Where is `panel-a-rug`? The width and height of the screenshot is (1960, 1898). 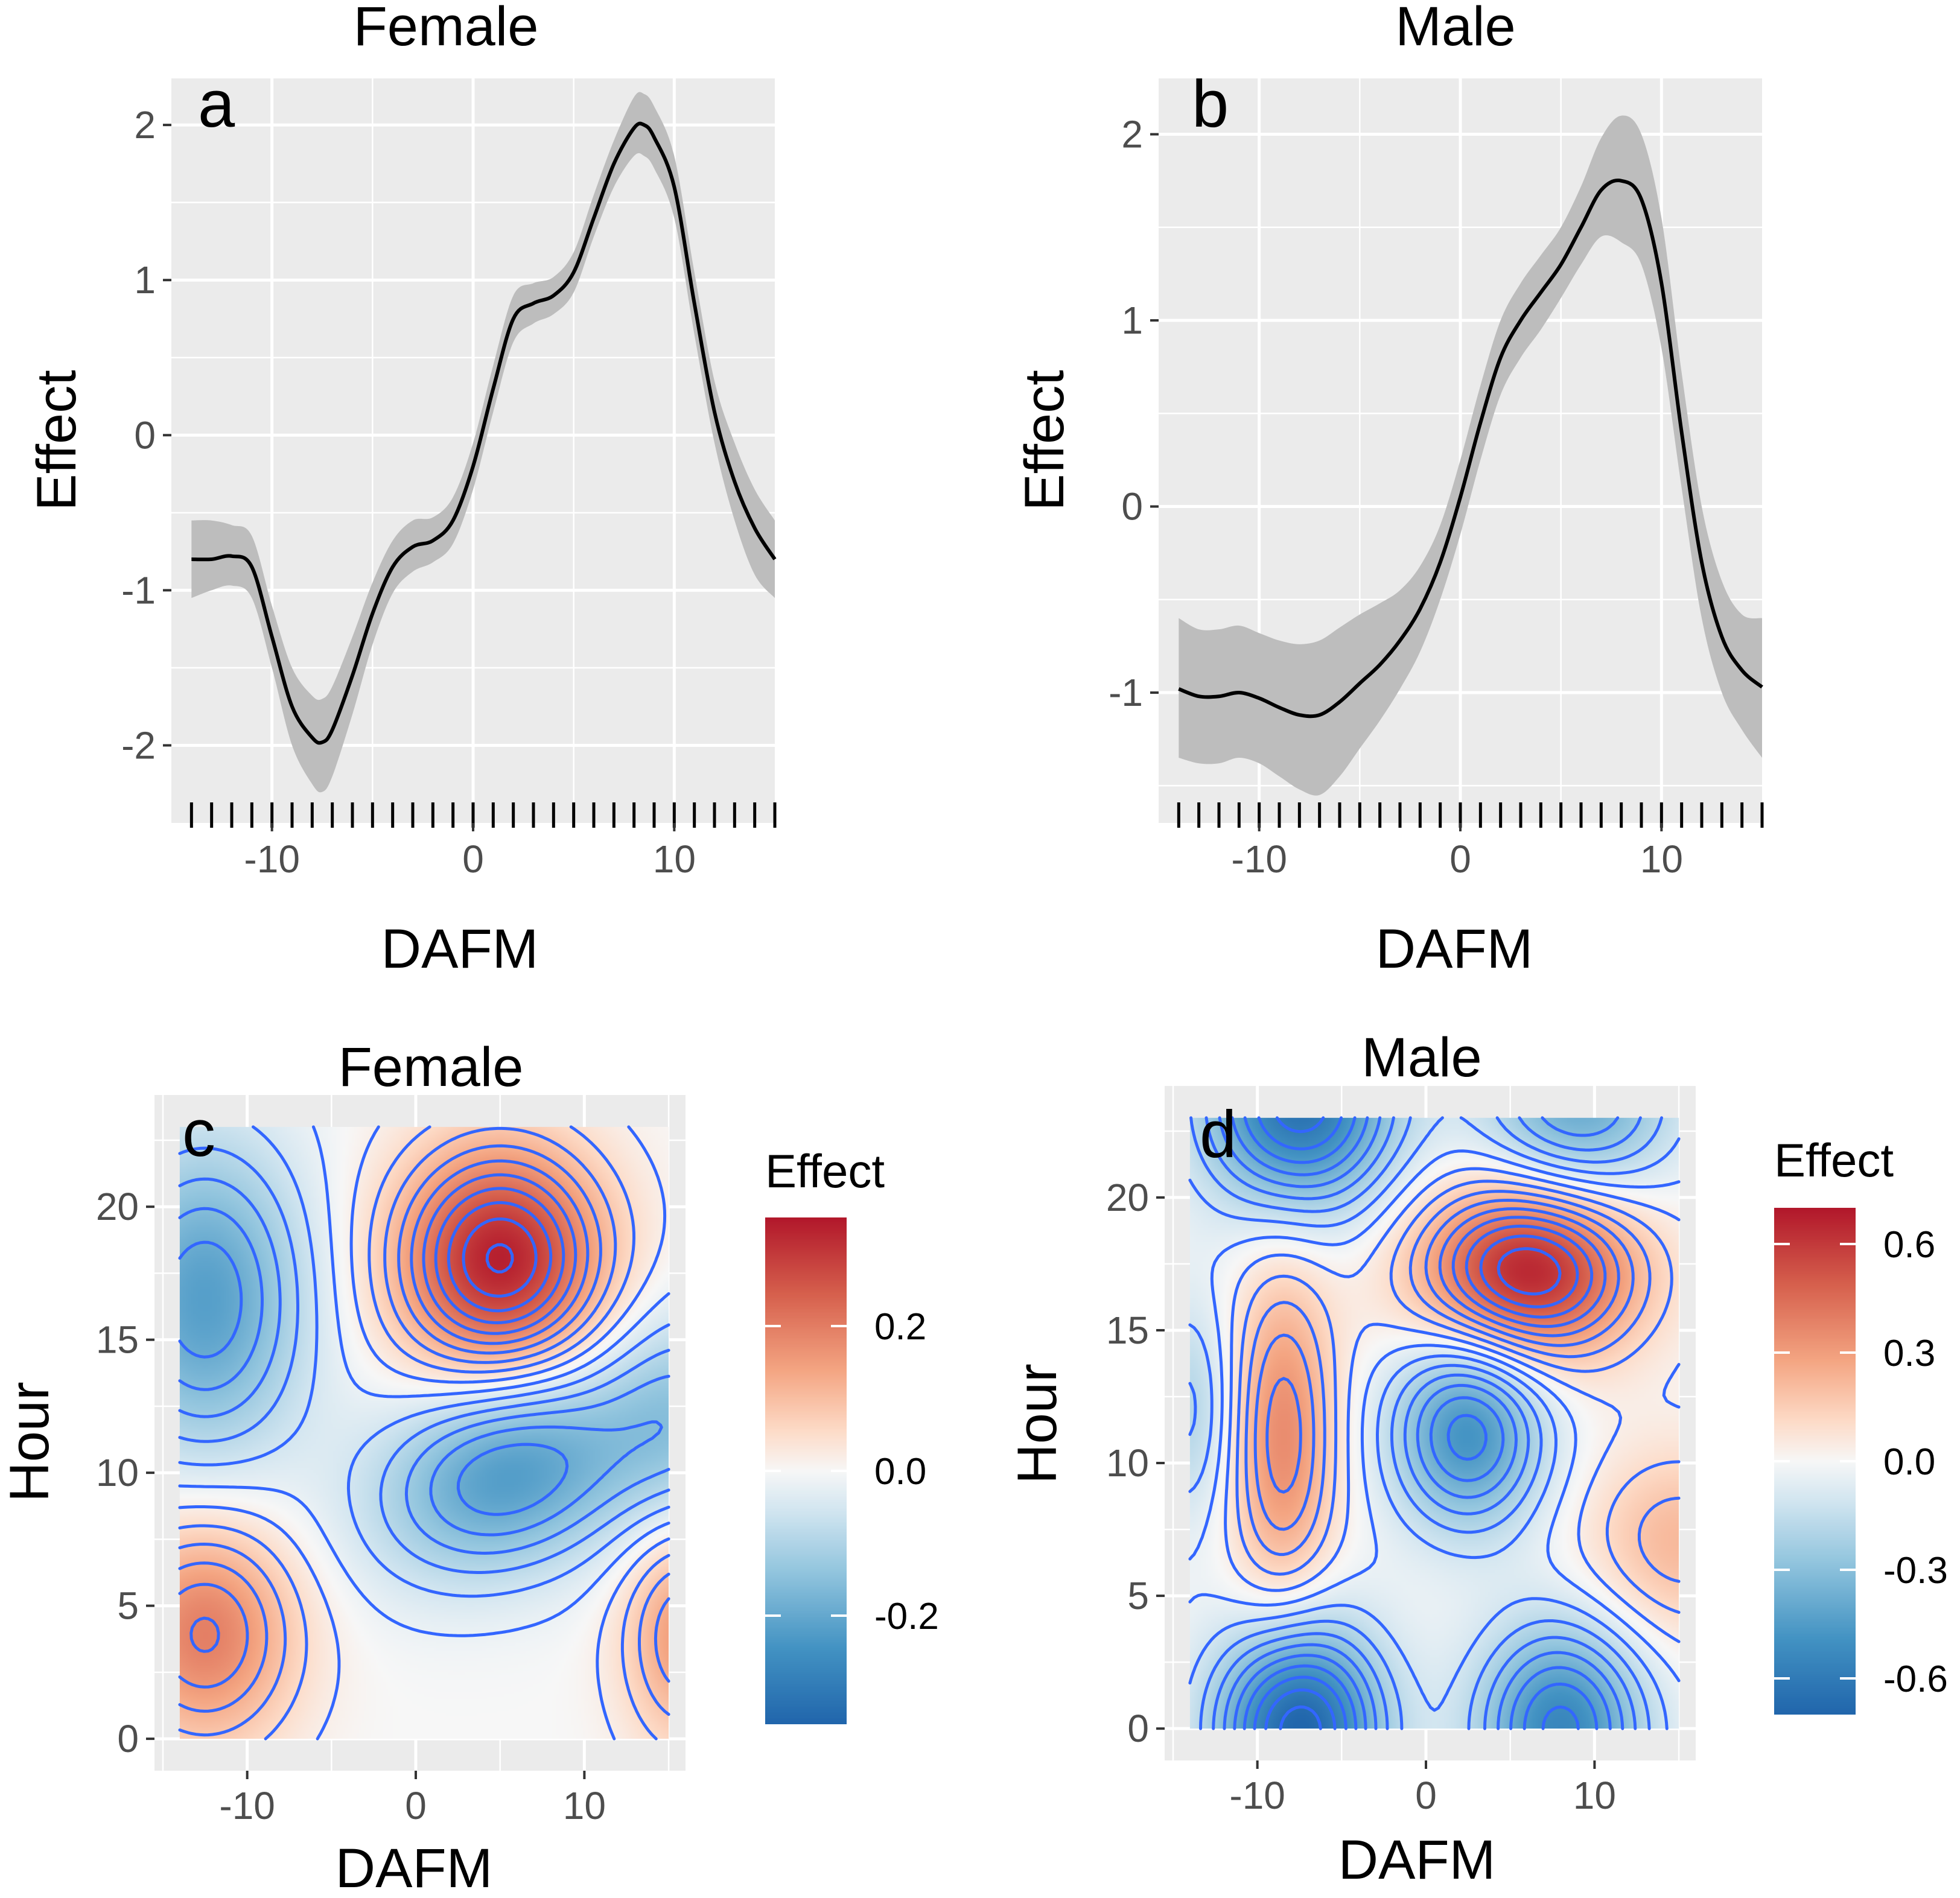 panel-a-rug is located at coordinates (483, 815).